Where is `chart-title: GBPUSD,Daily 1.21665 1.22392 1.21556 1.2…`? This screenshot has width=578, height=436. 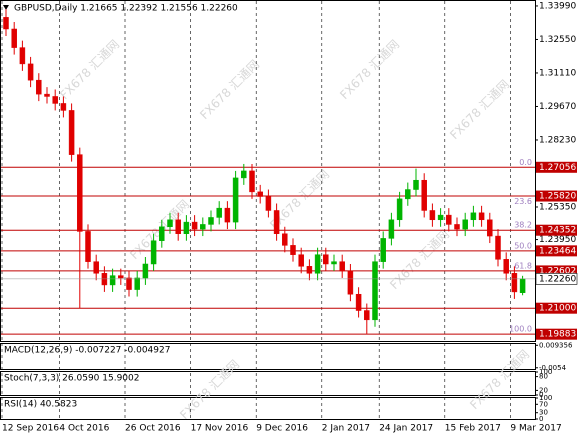
chart-title: GBPUSD,Daily 1.21665 1.22392 1.21556 1.2… is located at coordinates (126, 9).